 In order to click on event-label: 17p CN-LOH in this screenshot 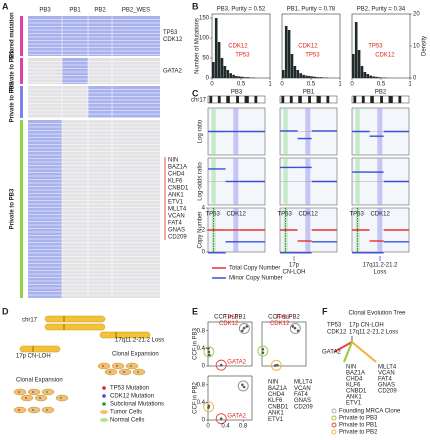, I will do `click(366, 326)`.